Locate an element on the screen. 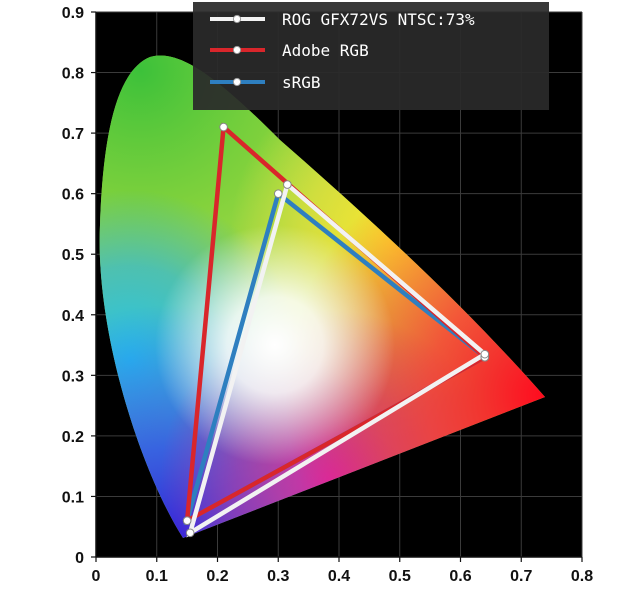 This screenshot has height=591, width=640. y-tick-label: 0 is located at coordinates (79, 558).